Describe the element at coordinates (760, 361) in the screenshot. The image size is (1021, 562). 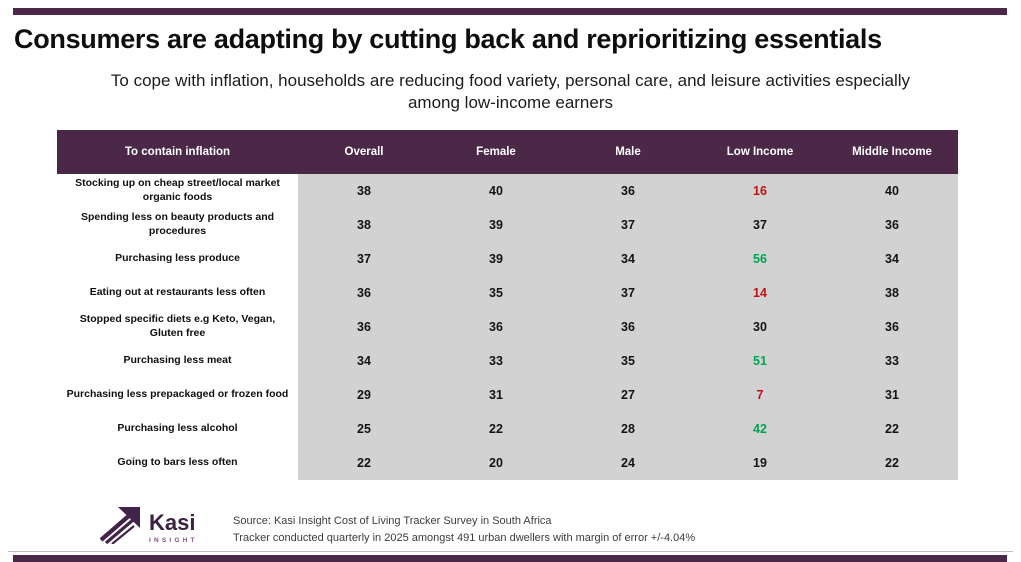
I see `value-cell: 51` at that location.